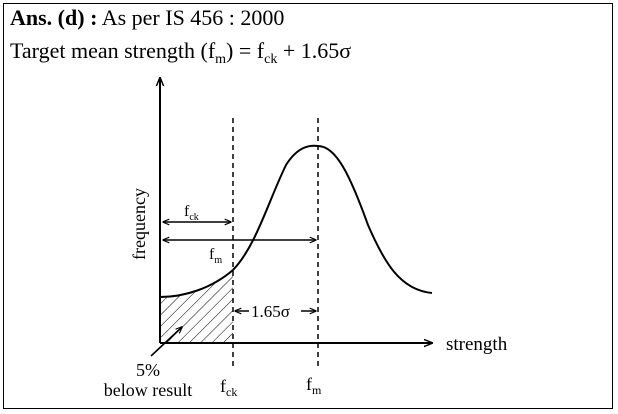 This screenshot has width=618, height=414. What do you see at coordinates (139, 224) in the screenshot?
I see `y-axis-label: frequency` at bounding box center [139, 224].